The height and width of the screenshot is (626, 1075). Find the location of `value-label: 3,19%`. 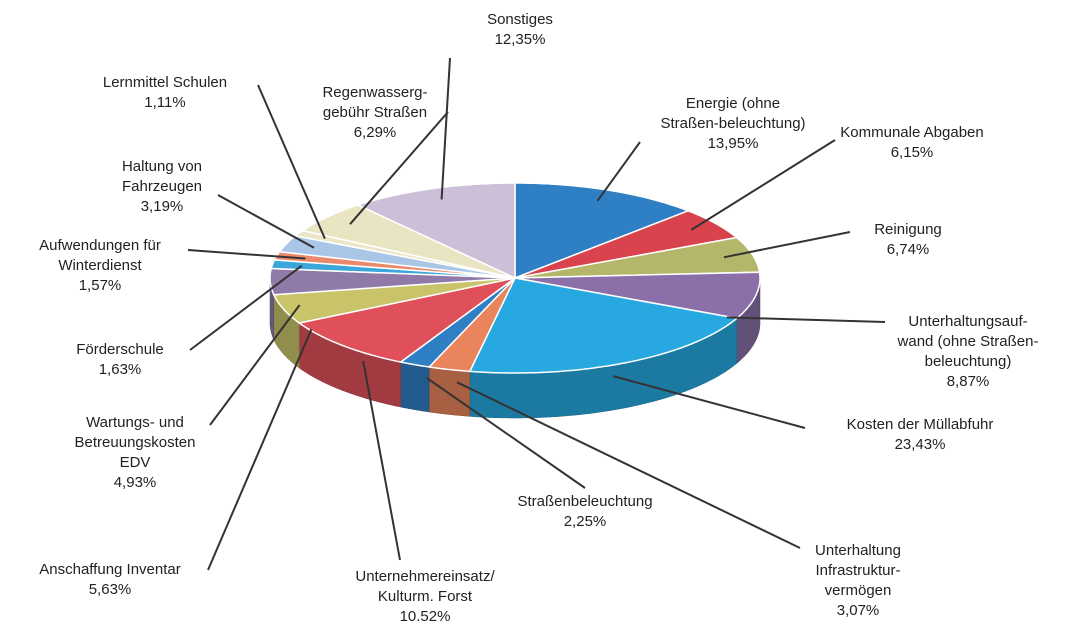

value-label: 3,19% is located at coordinates (162, 206).